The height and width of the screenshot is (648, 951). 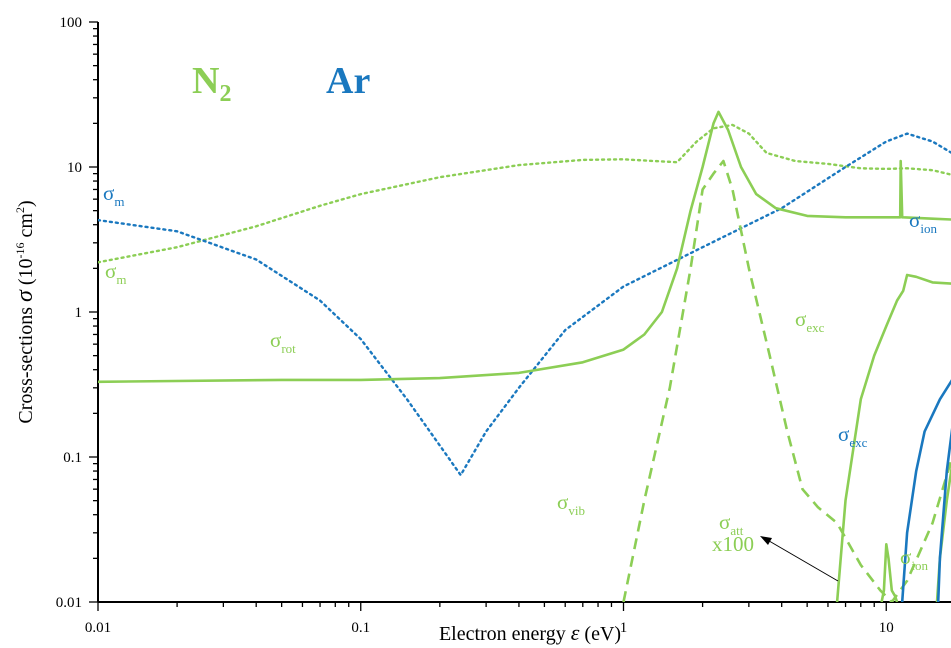 What do you see at coordinates (886, 628) in the screenshot?
I see `x-tick-label: 10` at bounding box center [886, 628].